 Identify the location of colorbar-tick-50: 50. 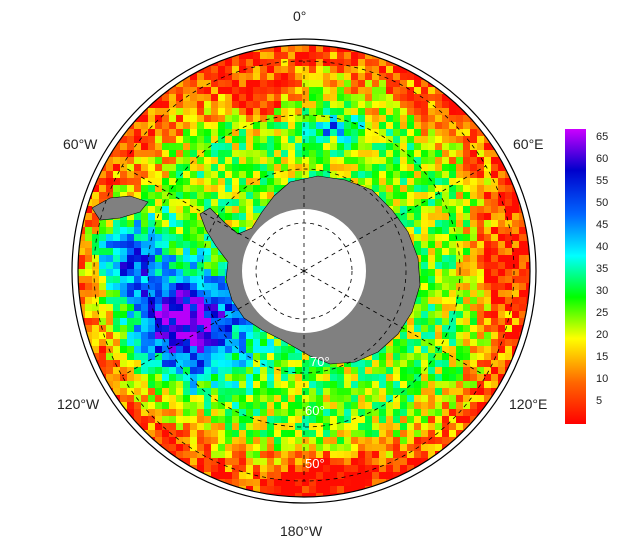
(602, 202).